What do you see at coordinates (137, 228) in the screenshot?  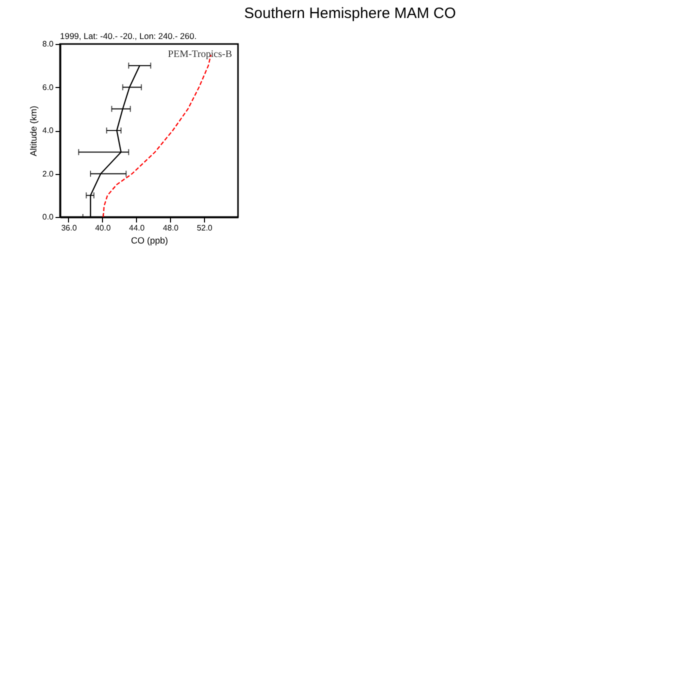 I see `x-tick-label: 44.0` at bounding box center [137, 228].